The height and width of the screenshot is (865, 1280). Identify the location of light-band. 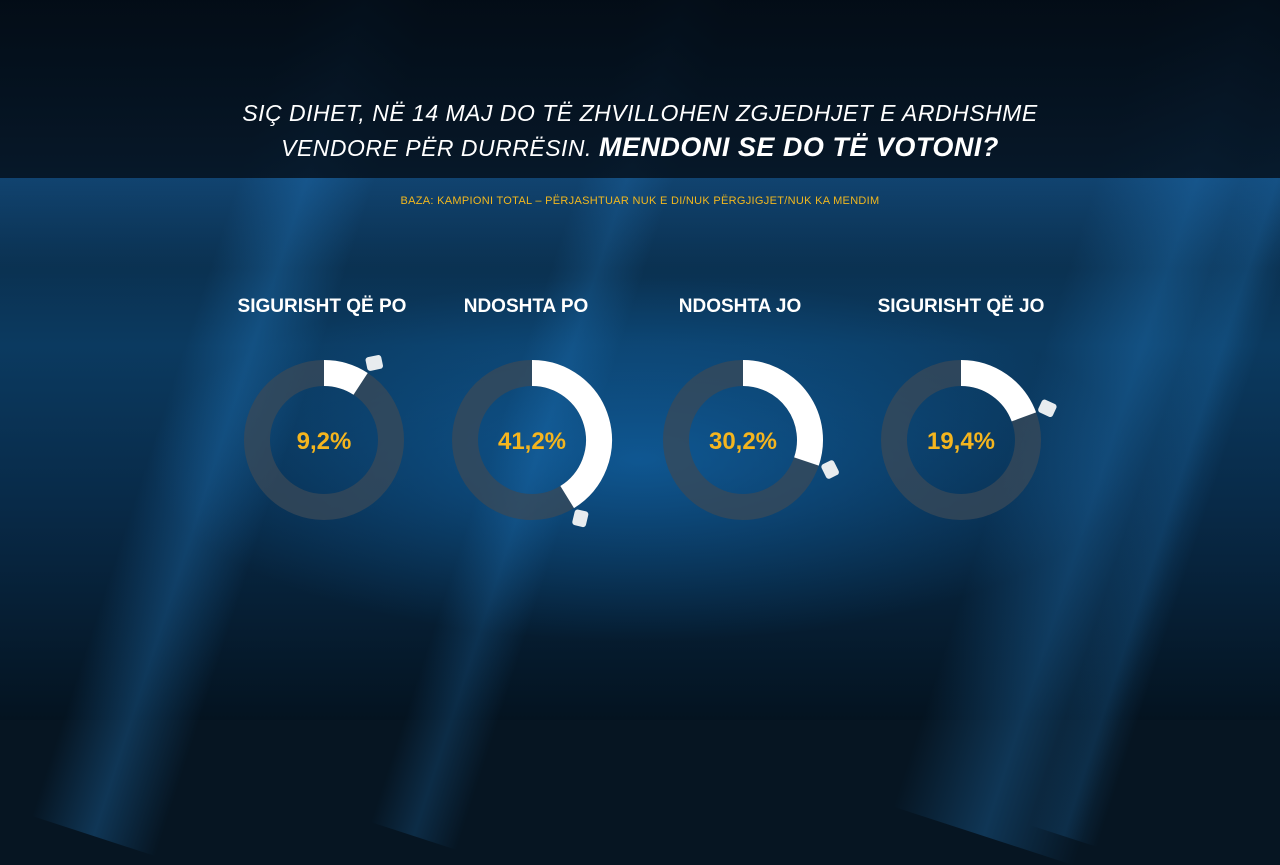
(640, 223).